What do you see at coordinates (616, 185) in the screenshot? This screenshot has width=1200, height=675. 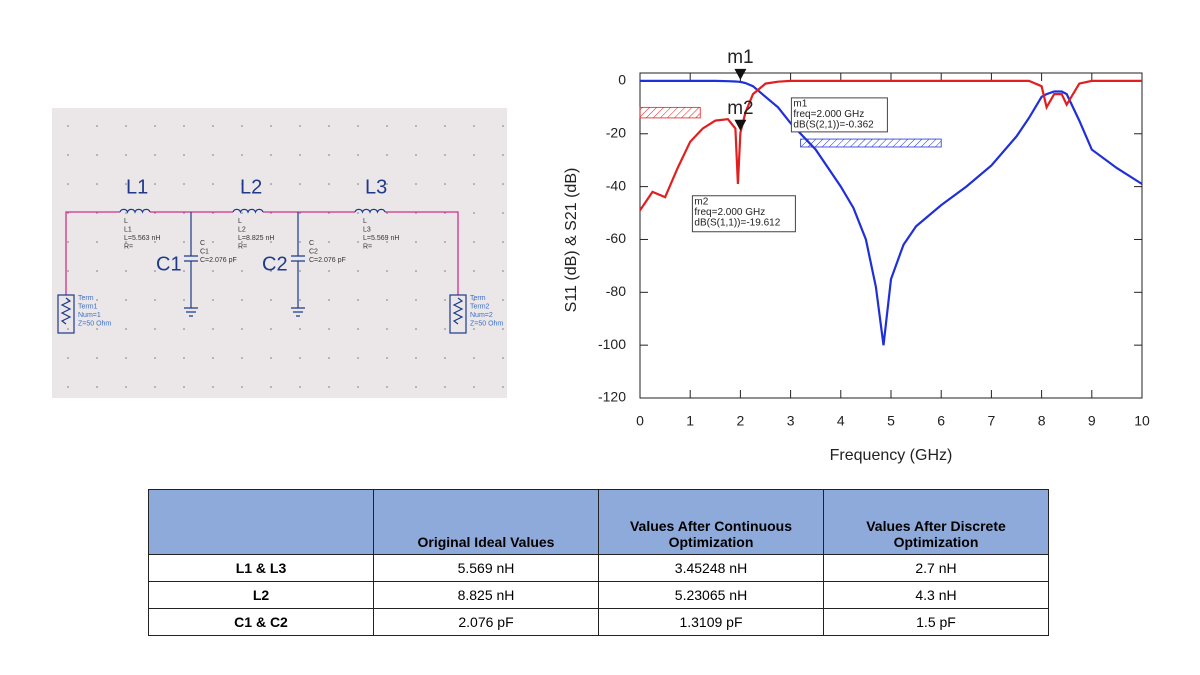 I see `y-tick-label: -40` at bounding box center [616, 185].